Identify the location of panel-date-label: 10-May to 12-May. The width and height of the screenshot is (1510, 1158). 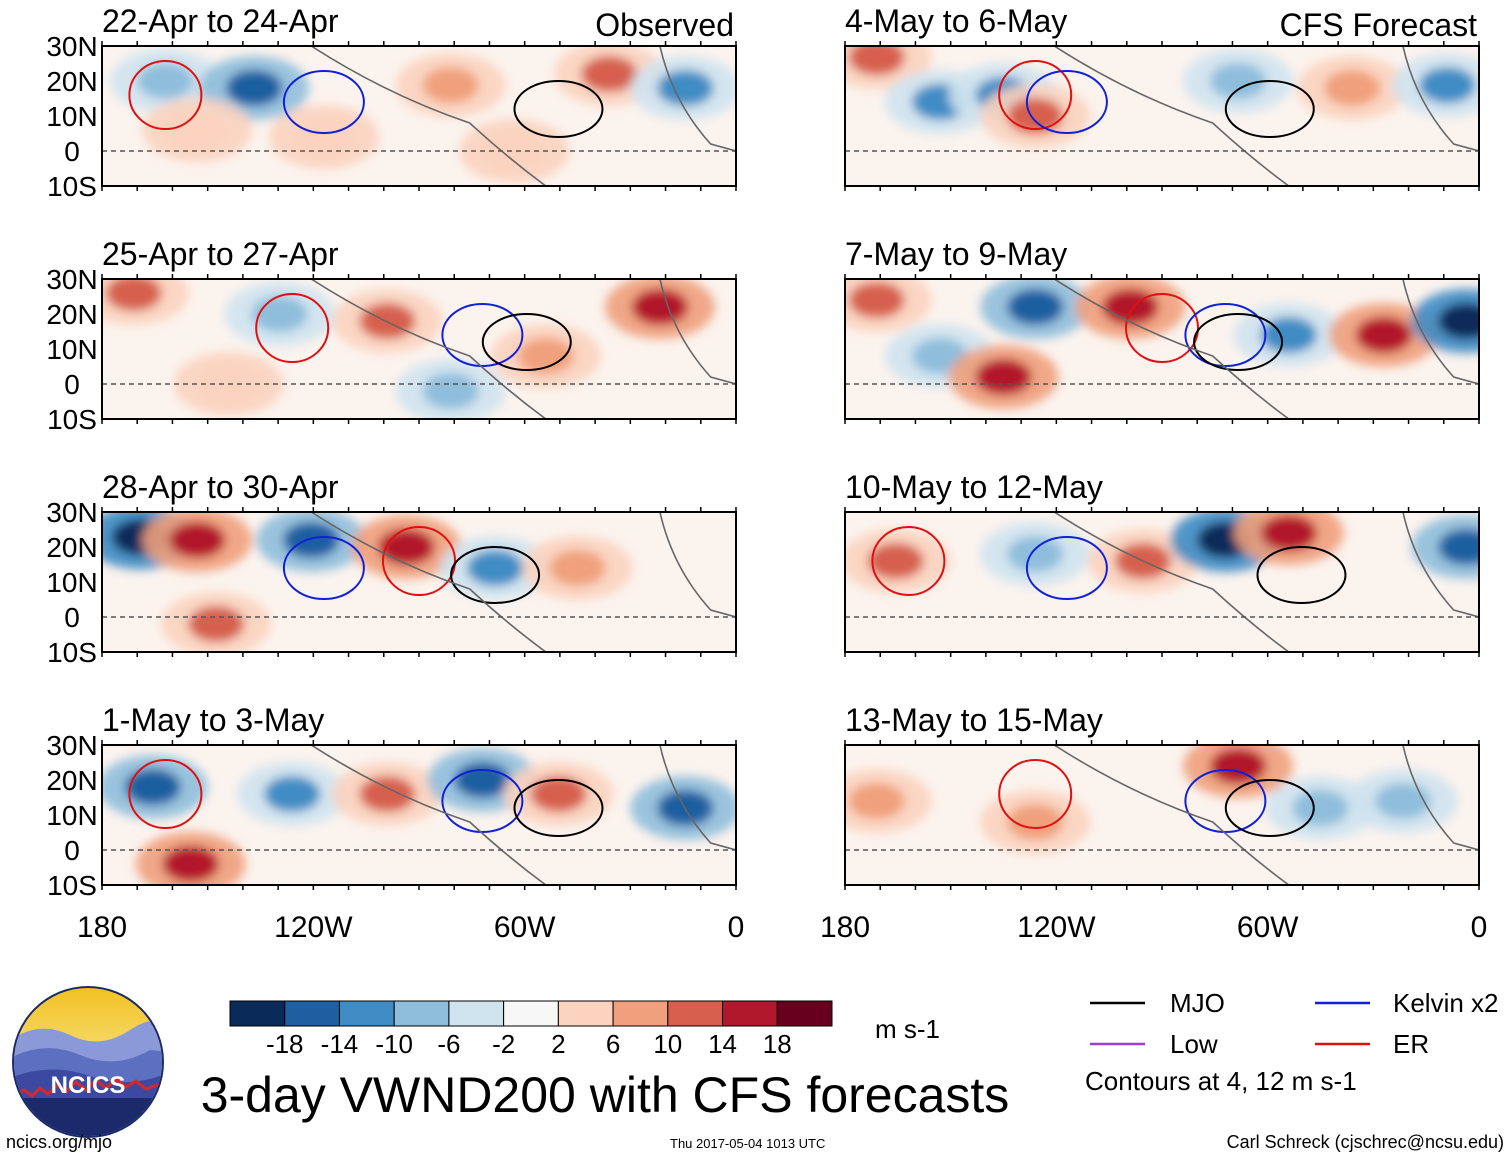
(974, 487).